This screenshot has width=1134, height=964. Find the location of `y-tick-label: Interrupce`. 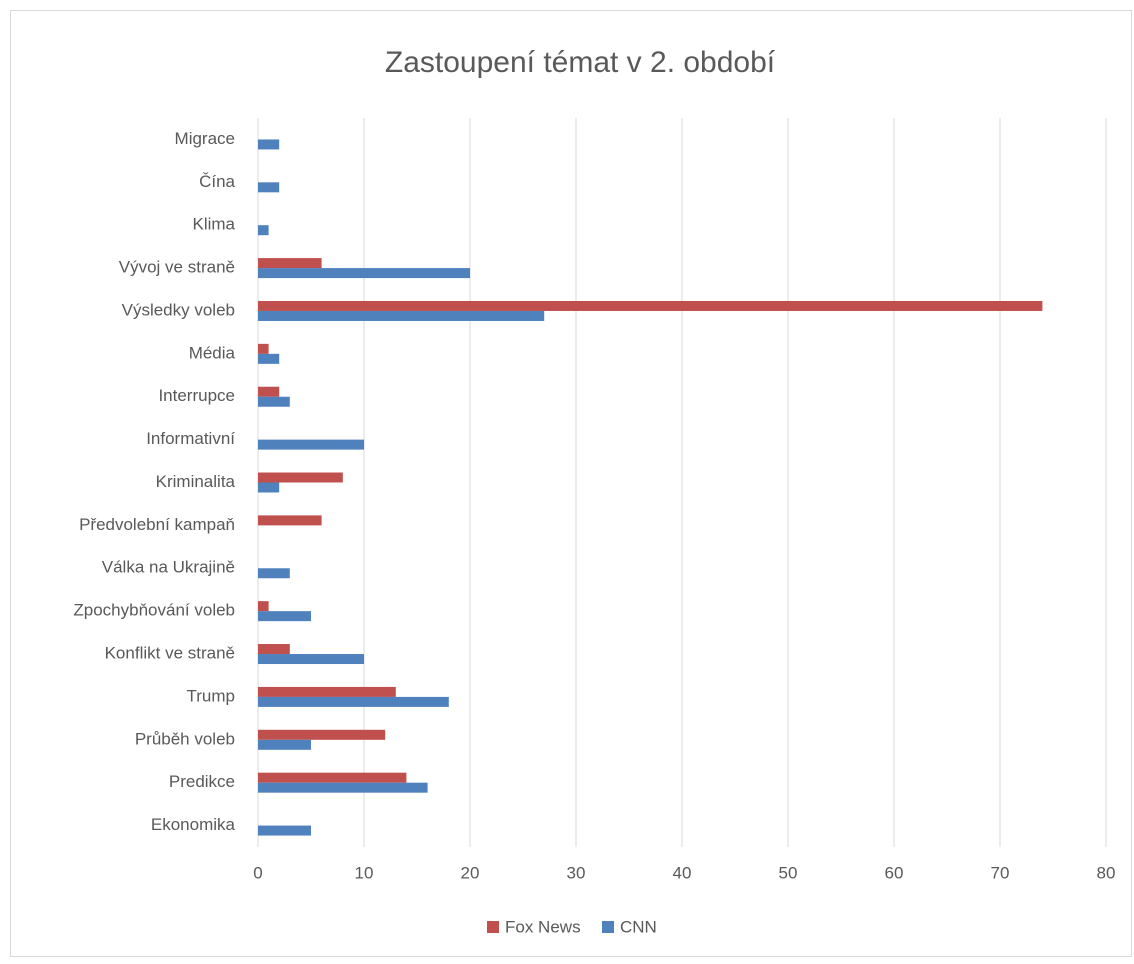

y-tick-label: Interrupce is located at coordinates (196, 395).